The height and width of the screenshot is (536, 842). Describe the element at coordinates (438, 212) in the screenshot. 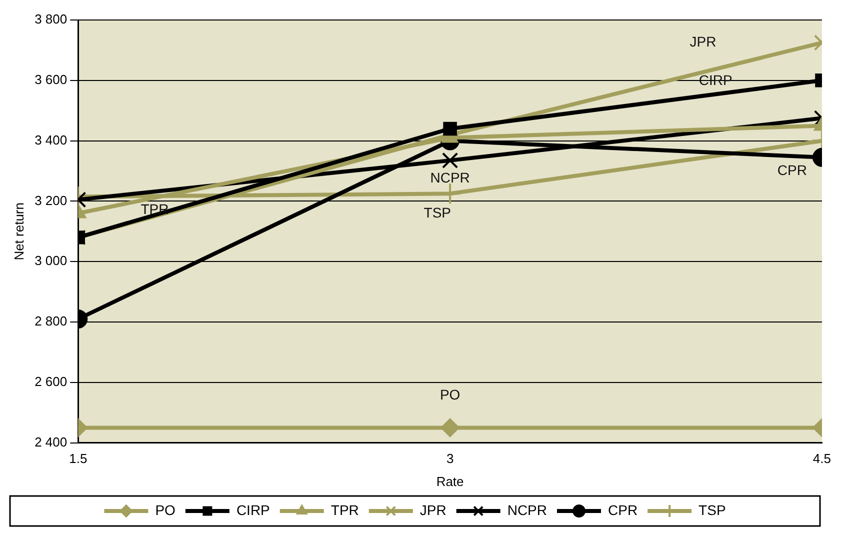

I see `annotation: TSP` at that location.